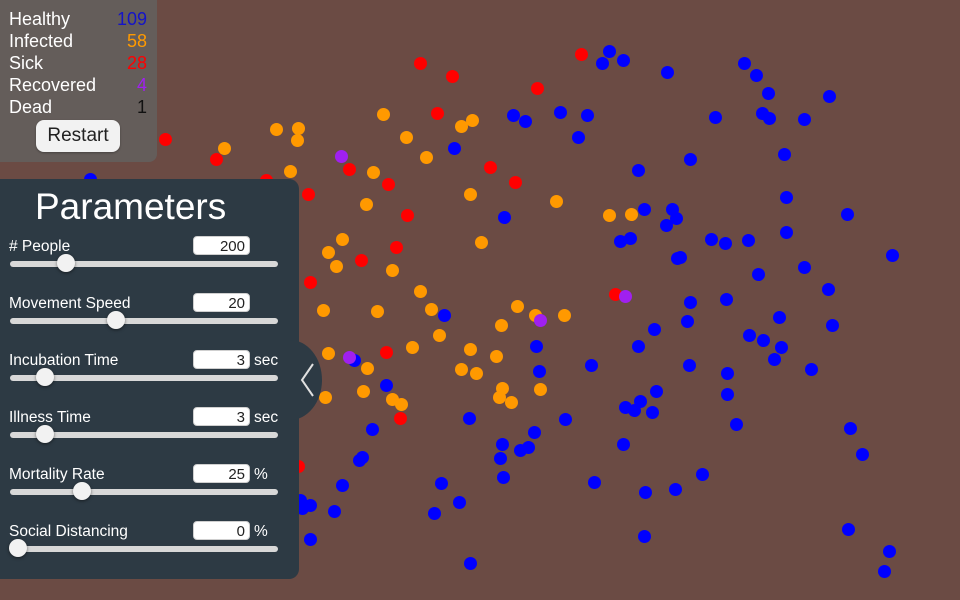 This screenshot has width=960, height=600. I want to click on stat-label: Dead, so click(31, 107).